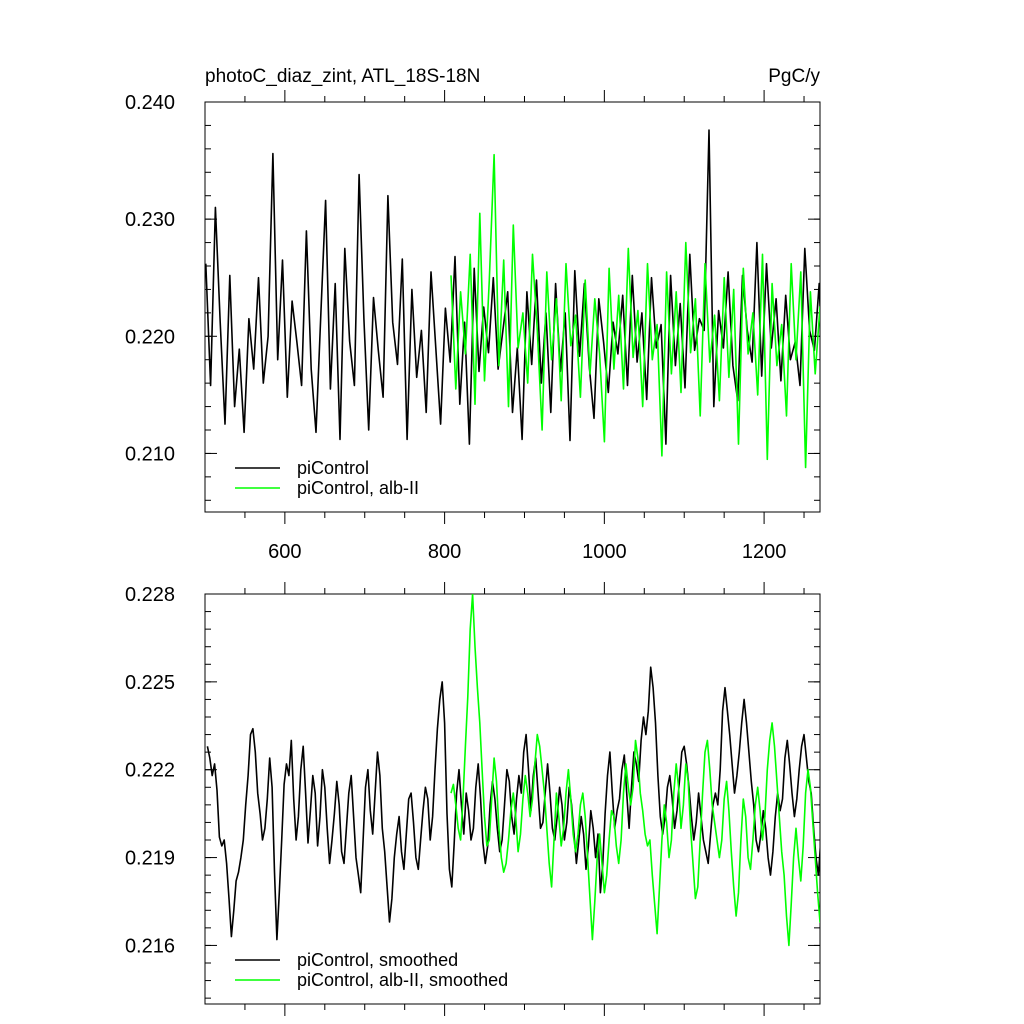 Image resolution: width=1024 pixels, height=1024 pixels. I want to click on chart1-title-left: photoC_diaz_zint, ATL_18S-18N, so click(342, 76).